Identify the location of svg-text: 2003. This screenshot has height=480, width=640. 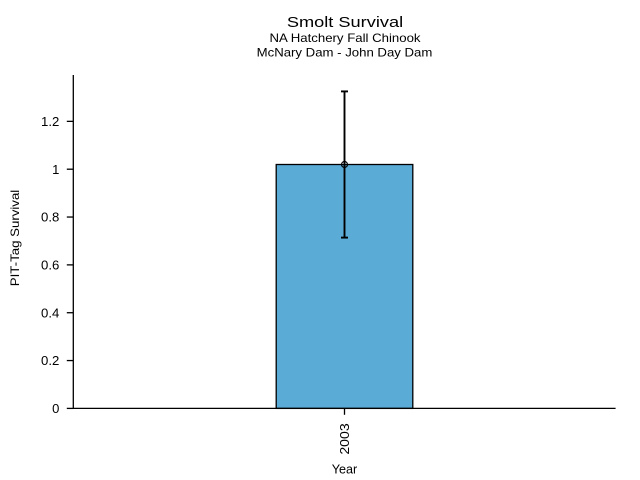
(344, 438).